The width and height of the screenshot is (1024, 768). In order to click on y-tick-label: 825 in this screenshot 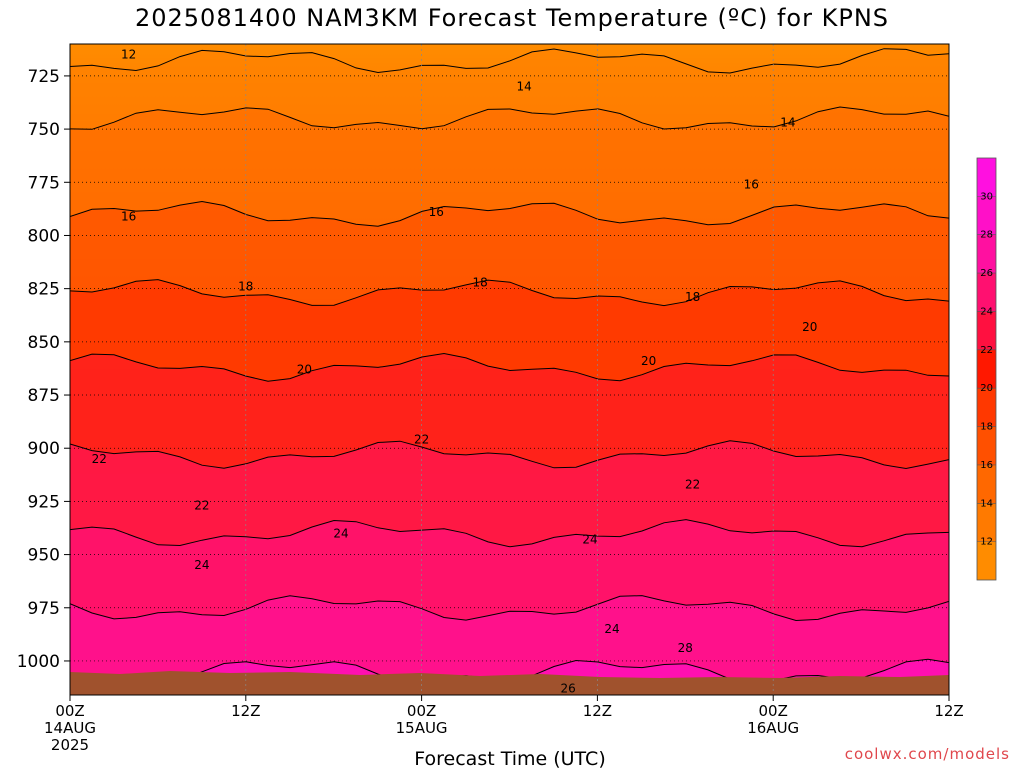, I will do `click(44, 290)`.